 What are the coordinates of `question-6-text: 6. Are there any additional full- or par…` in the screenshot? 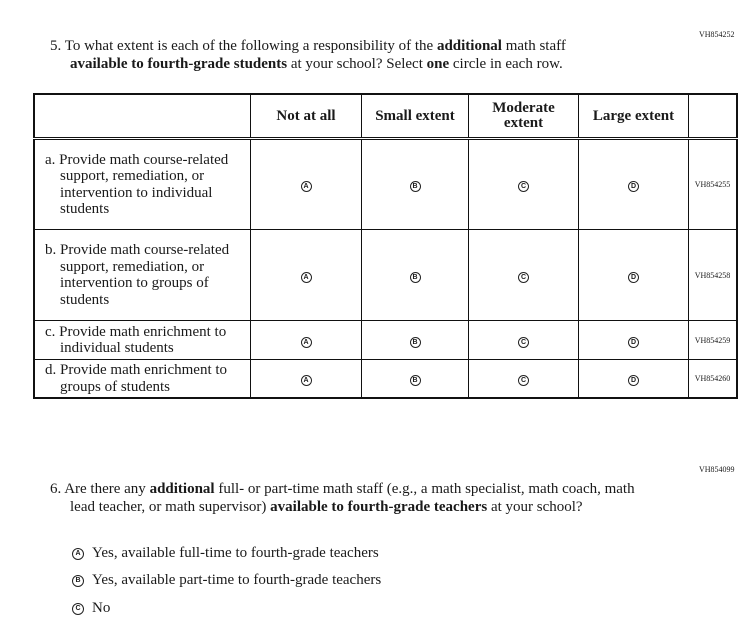 It's located at (342, 498).